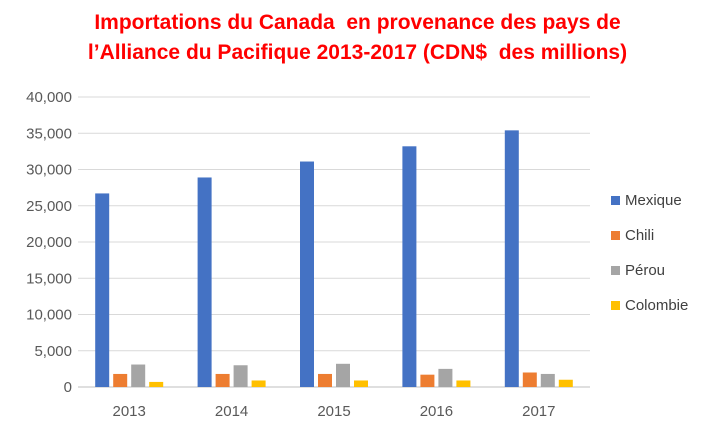 The height and width of the screenshot is (428, 715). What do you see at coordinates (49, 242) in the screenshot?
I see `y-tick-label: 20,000` at bounding box center [49, 242].